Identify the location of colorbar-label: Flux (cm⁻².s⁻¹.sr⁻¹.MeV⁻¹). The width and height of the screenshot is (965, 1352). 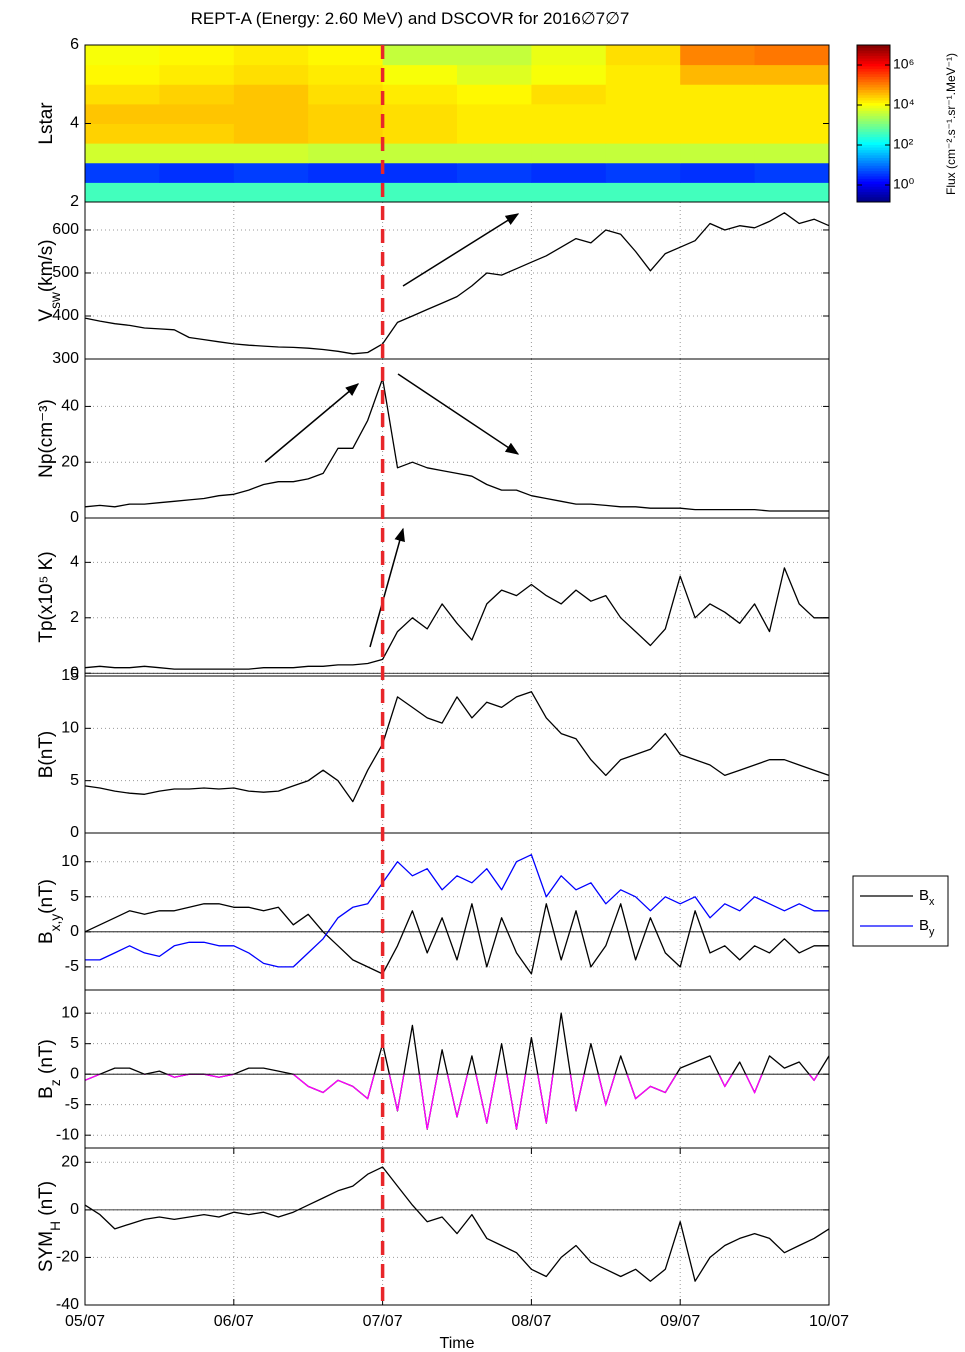
(951, 124).